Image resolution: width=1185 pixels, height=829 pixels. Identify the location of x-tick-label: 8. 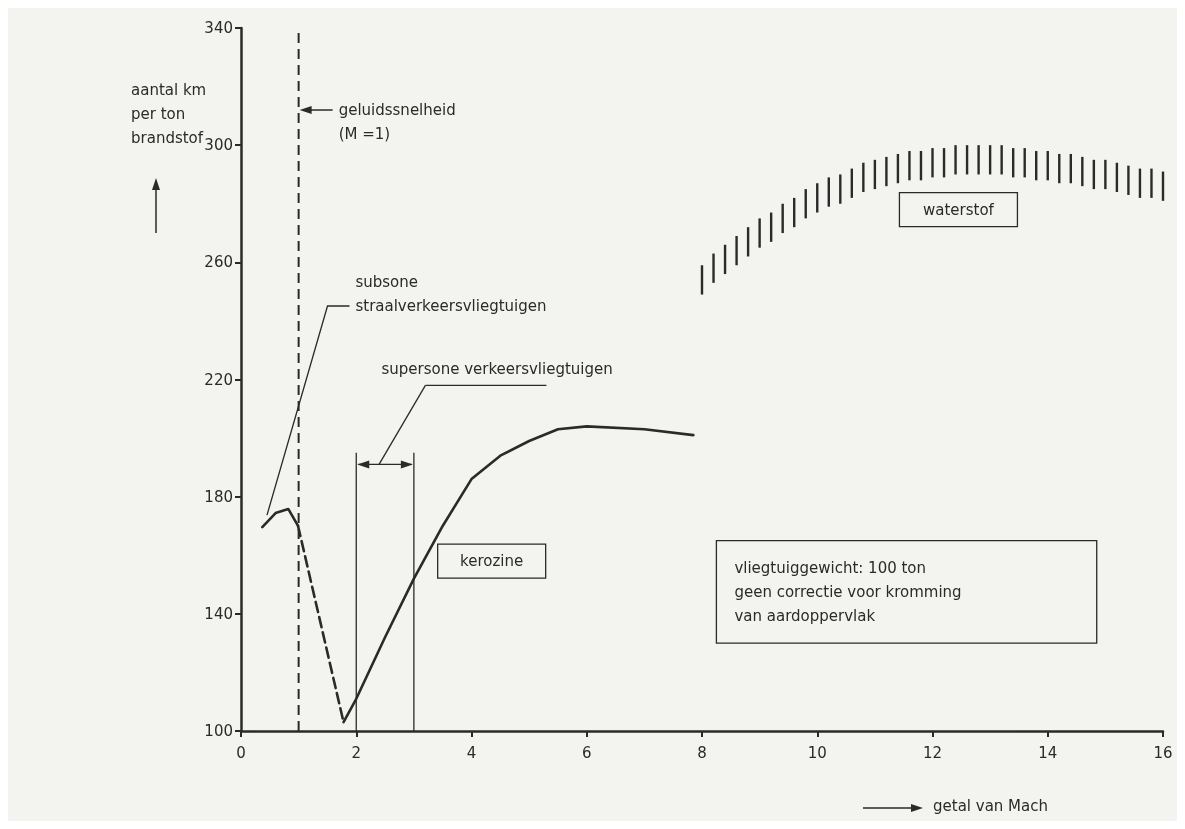
(702, 752).